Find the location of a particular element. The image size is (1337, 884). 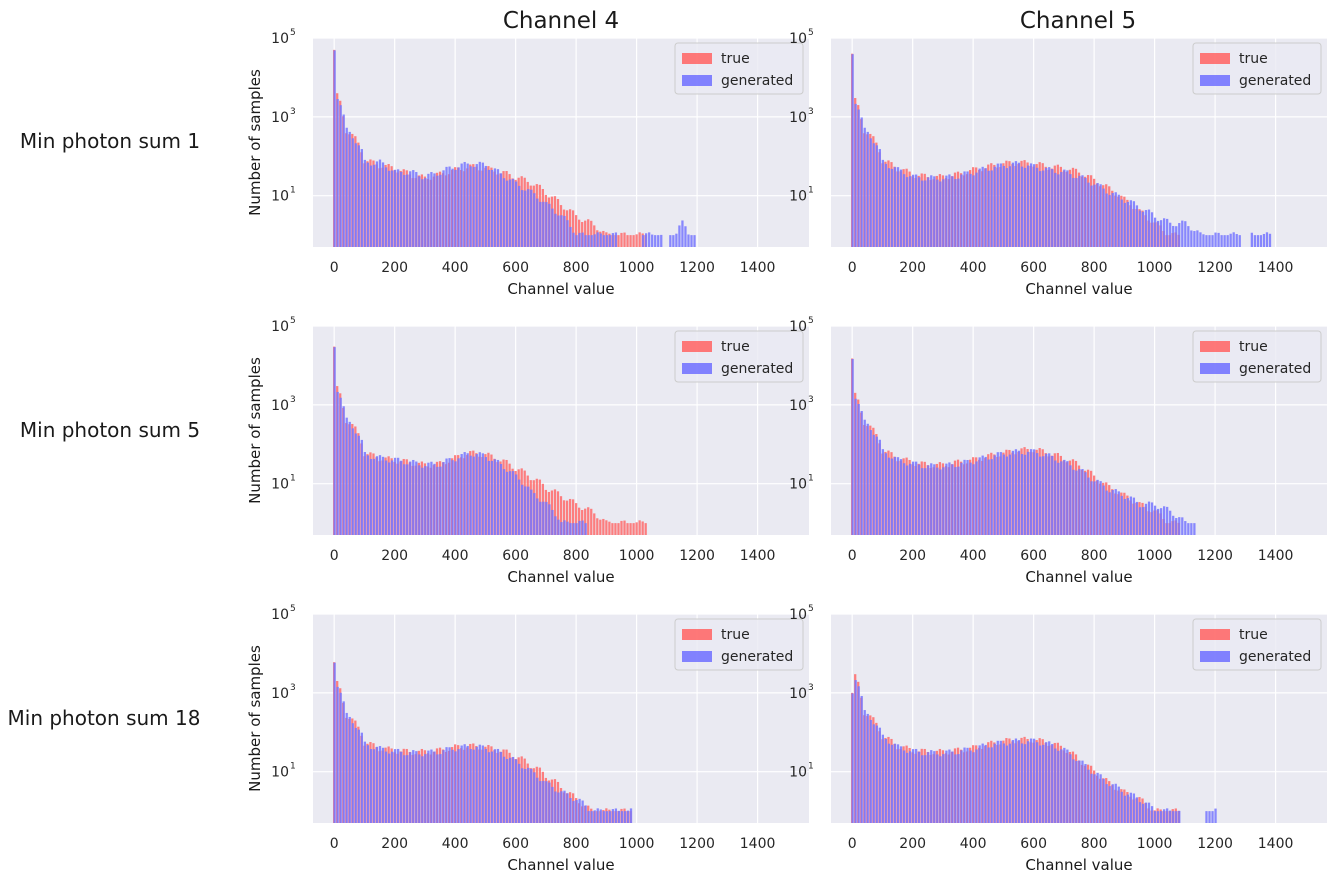

y-tick-label-exponent: 3 is located at coordinates (293, 688).